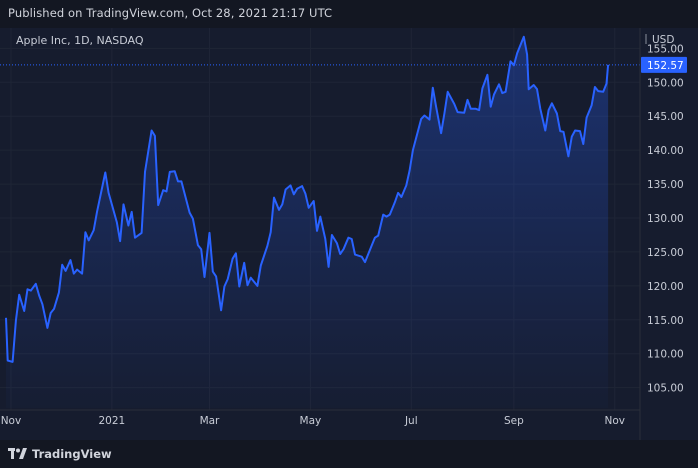  Describe the element at coordinates (665, 253) in the screenshot. I see `y-tick-label: 125.00` at that location.